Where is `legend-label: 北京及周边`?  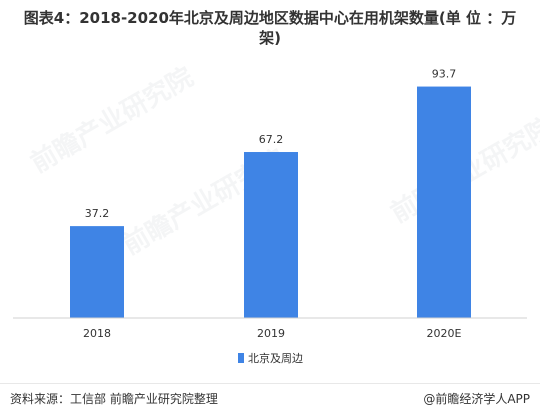 legend-label: 北京及周边 is located at coordinates (275, 358).